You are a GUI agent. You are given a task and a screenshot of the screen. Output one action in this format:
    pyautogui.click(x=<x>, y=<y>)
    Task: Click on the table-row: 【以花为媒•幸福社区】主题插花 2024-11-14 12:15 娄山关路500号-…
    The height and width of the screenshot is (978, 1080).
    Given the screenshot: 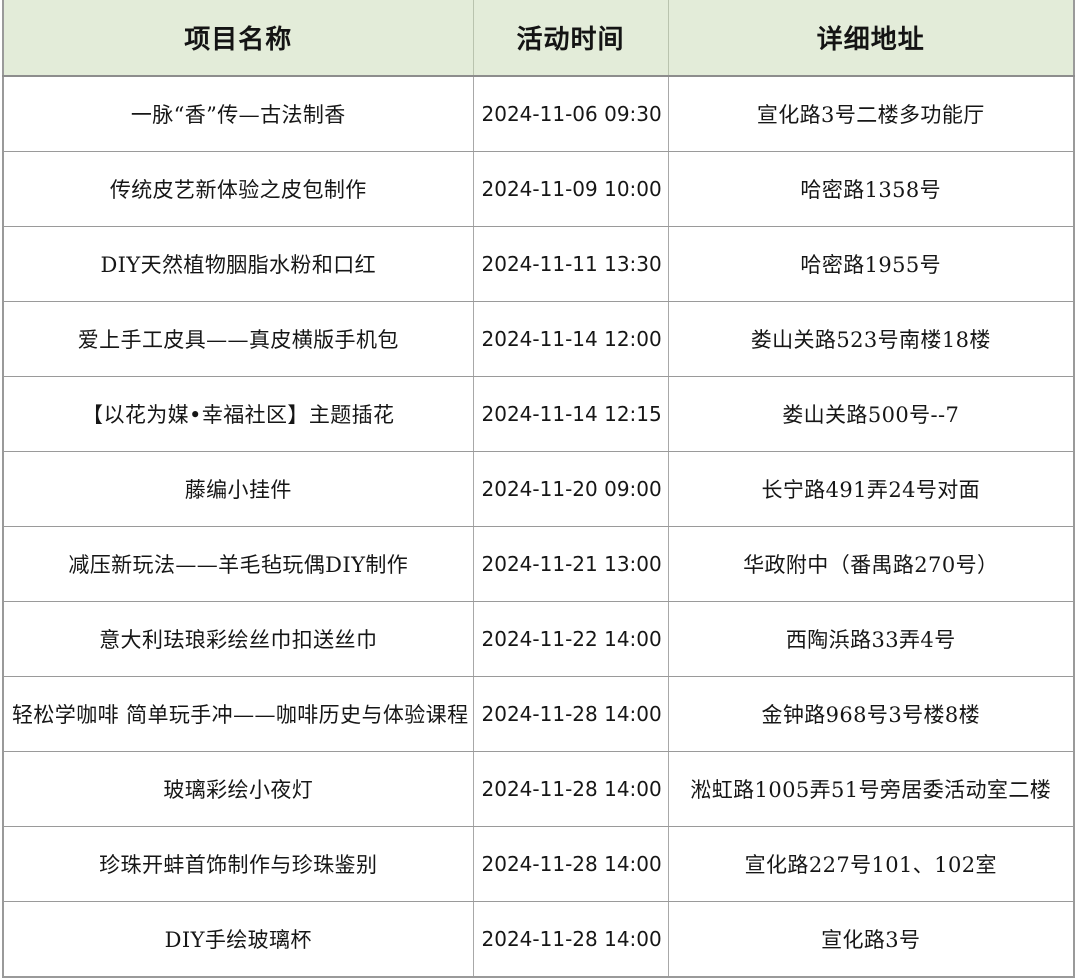 What is the action you would take?
    pyautogui.click(x=538, y=414)
    